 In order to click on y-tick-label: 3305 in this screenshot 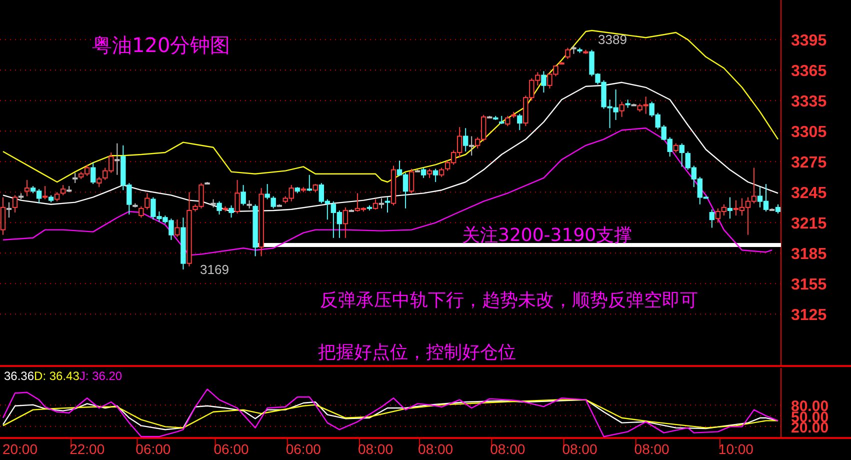, I will do `click(809, 133)`.